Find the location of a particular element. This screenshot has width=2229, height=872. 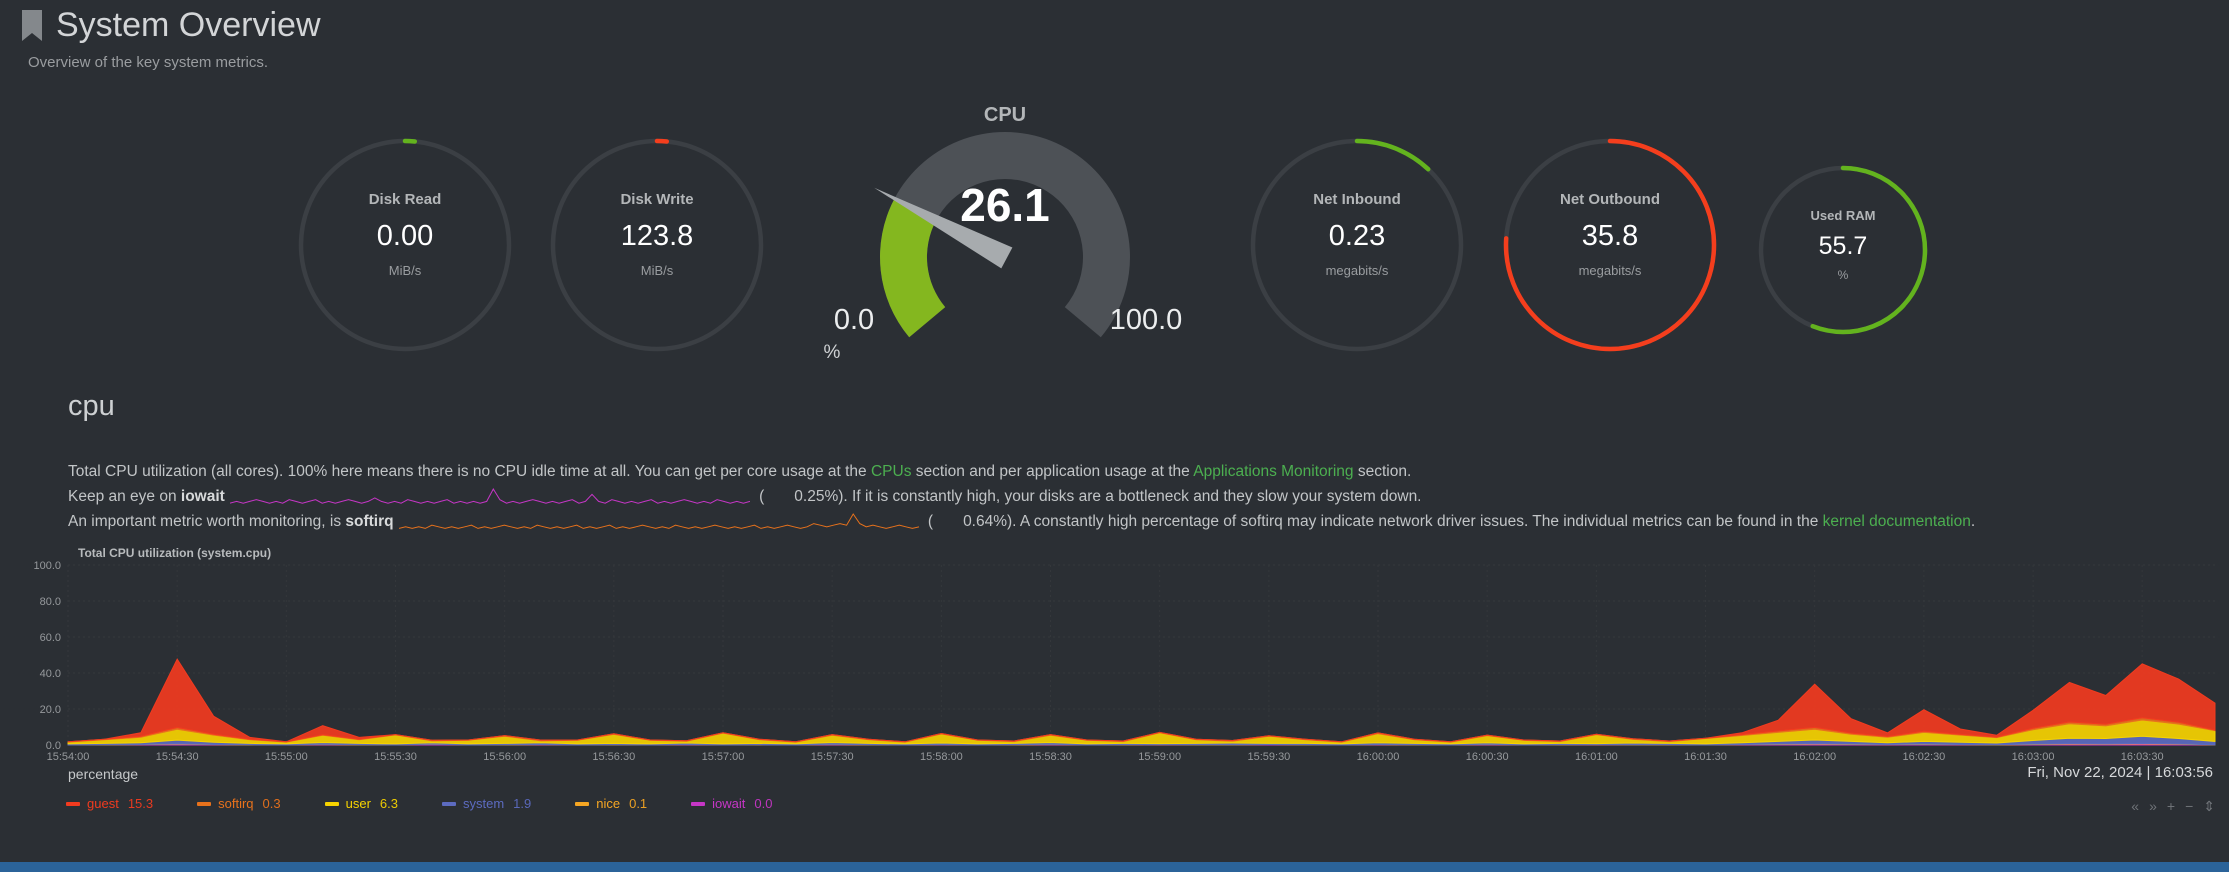

iowait-sparkline-chart is located at coordinates (489, 496).